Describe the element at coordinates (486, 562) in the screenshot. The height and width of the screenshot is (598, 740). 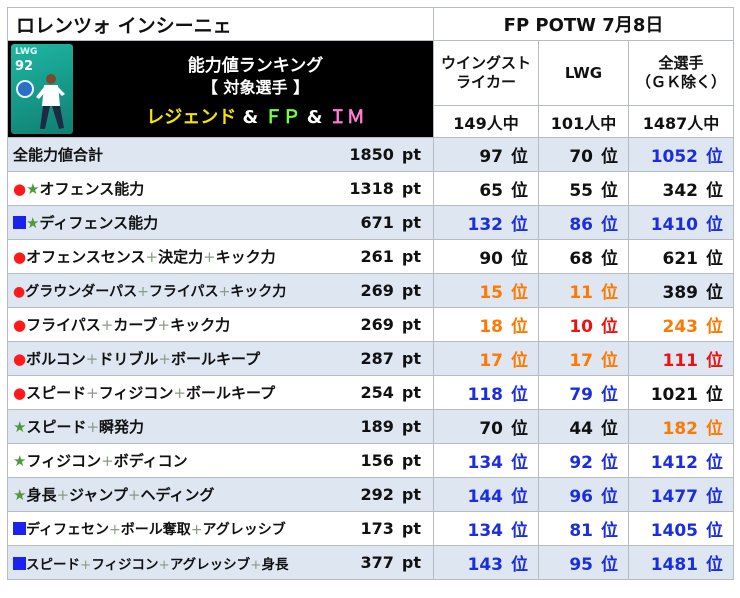
I see `rank-cell: 143 位` at that location.